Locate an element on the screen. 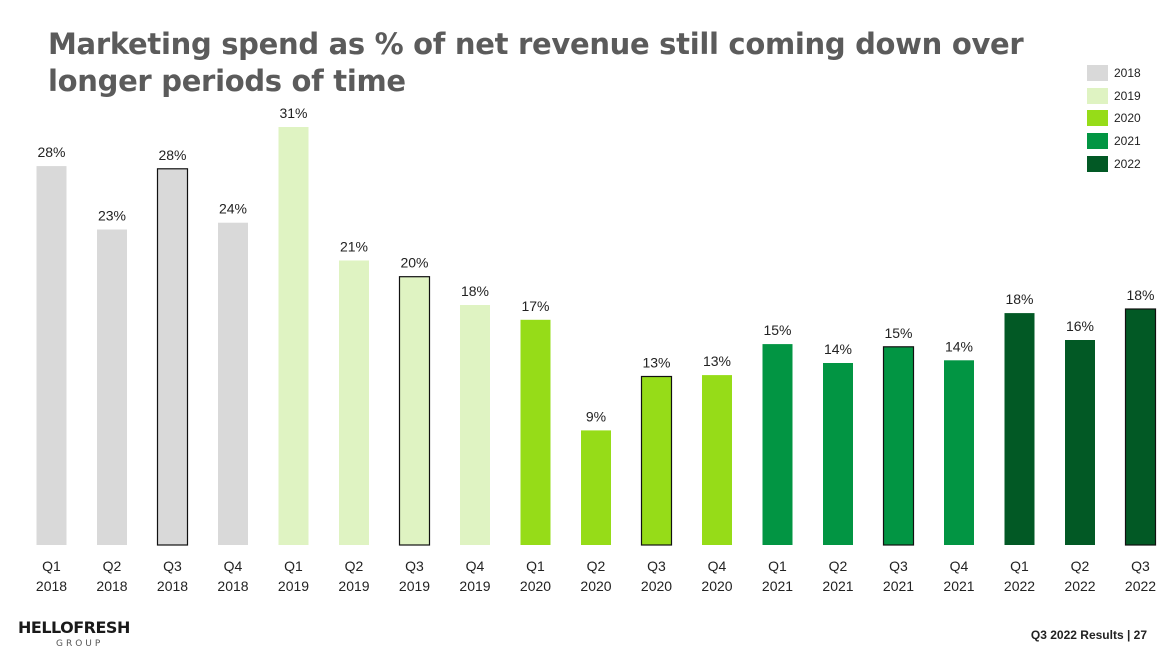 The height and width of the screenshot is (649, 1167). bar-q1-2019 is located at coordinates (293, 336).